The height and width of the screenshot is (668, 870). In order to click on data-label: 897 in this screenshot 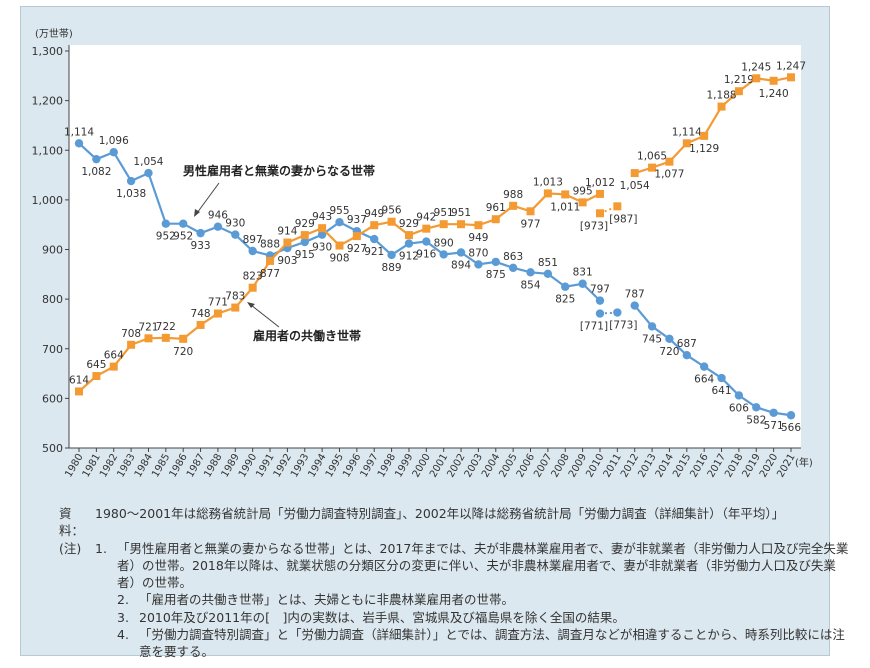, I will do `click(253, 240)`.